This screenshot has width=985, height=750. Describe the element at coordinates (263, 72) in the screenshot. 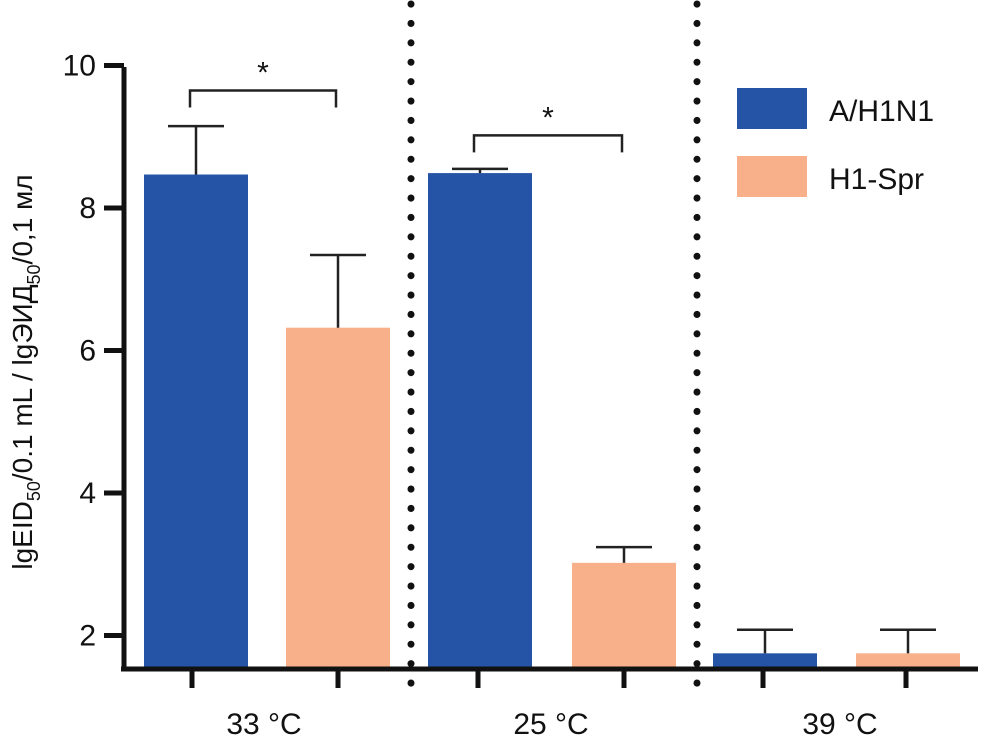

I see `significance-label-0: *` at that location.